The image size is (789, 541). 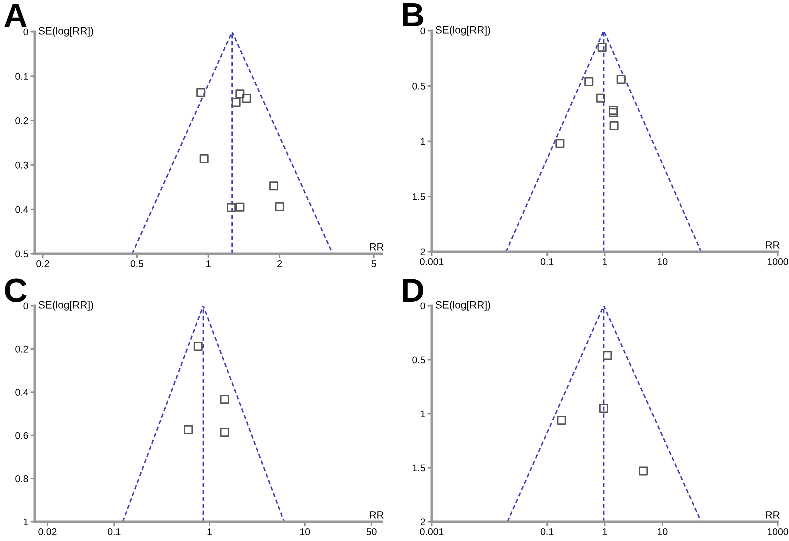 I want to click on chart-title: B, so click(x=413, y=14).